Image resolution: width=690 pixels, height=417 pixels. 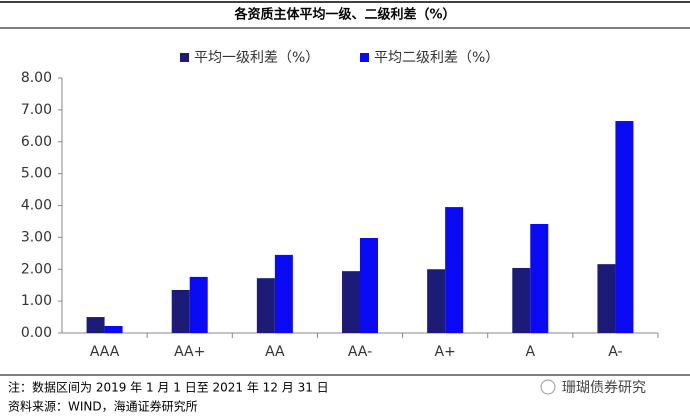 What do you see at coordinates (604, 388) in the screenshot?
I see `watermark: 珊瑚债券研究` at bounding box center [604, 388].